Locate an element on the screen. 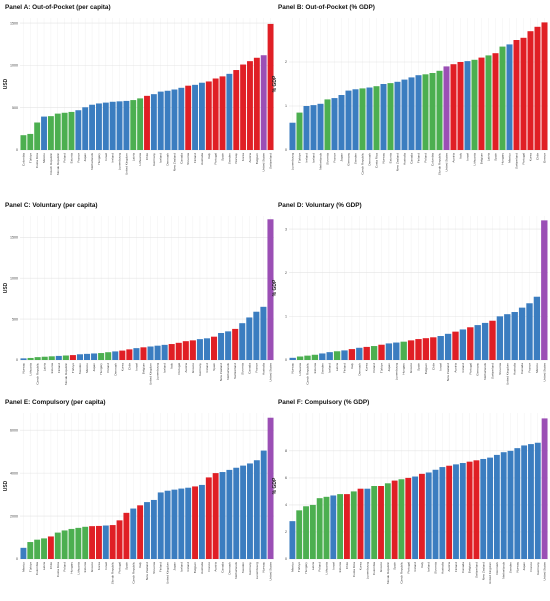  y-tick-label: 500 is located at coordinates (15, 319).